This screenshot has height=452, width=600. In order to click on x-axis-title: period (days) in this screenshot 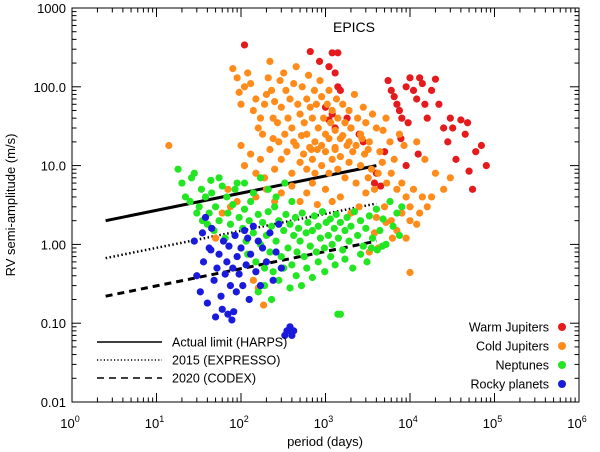, I will do `click(325, 441)`.